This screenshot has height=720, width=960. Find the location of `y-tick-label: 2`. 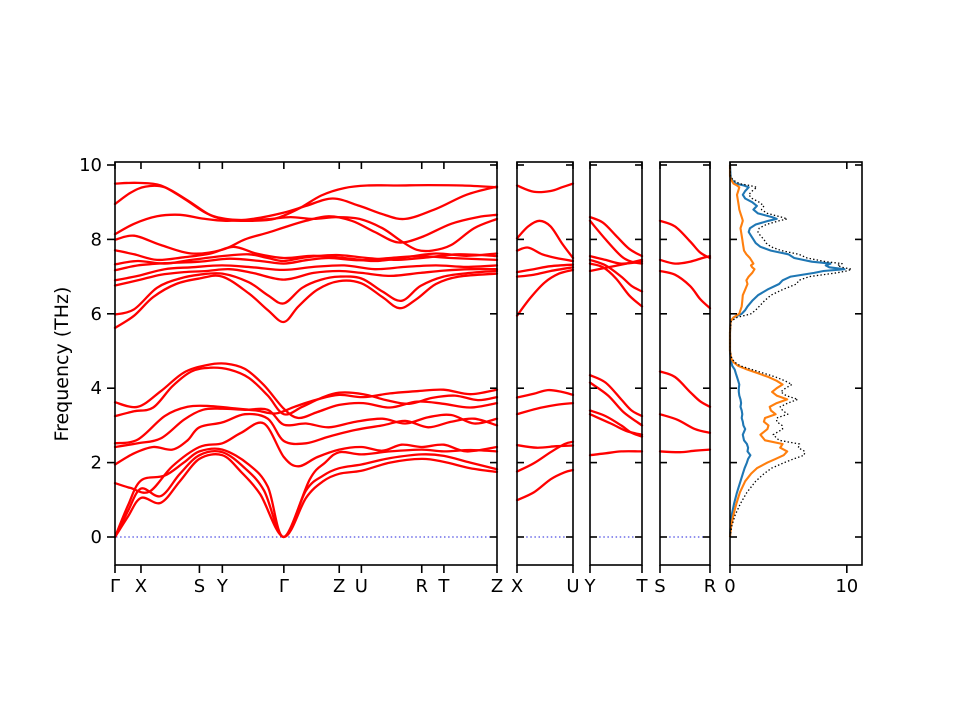

y-tick-label: 2 is located at coordinates (96, 463).